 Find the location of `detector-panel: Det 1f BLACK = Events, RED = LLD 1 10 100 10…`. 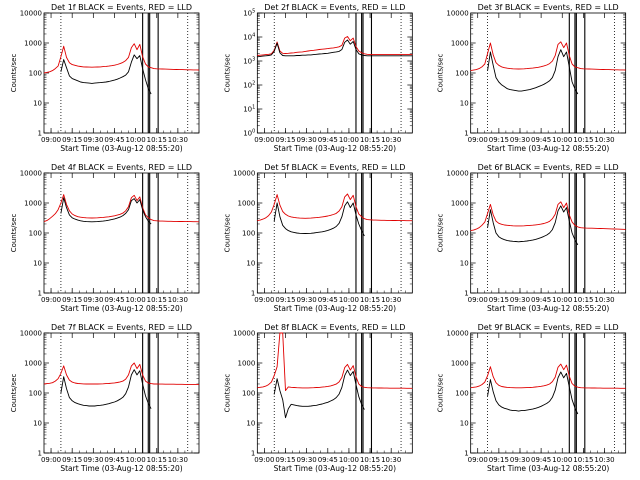

detector-panel: Det 1f BLACK = Events, RED = LLD 1 10 100 10… is located at coordinates (105, 78).